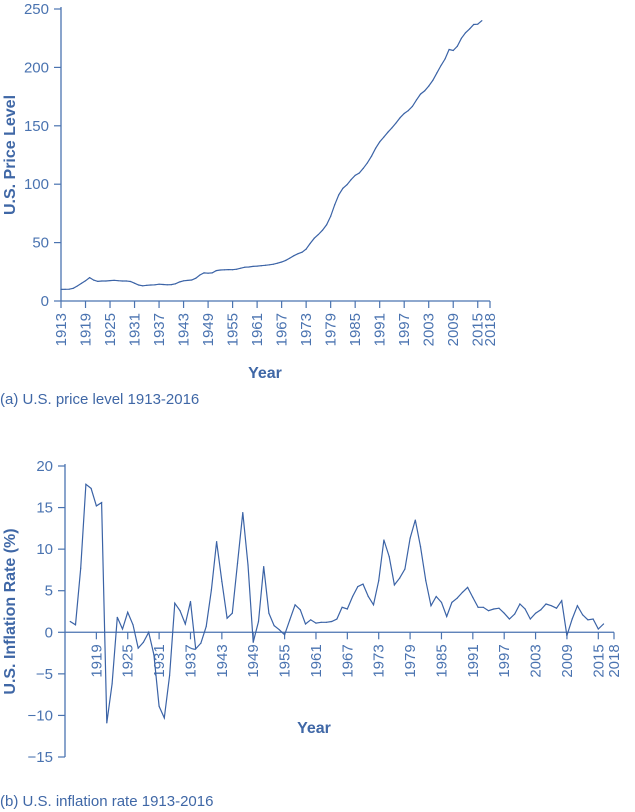  What do you see at coordinates (45, 301) in the screenshot?
I see `y-tick-label: 0` at bounding box center [45, 301].